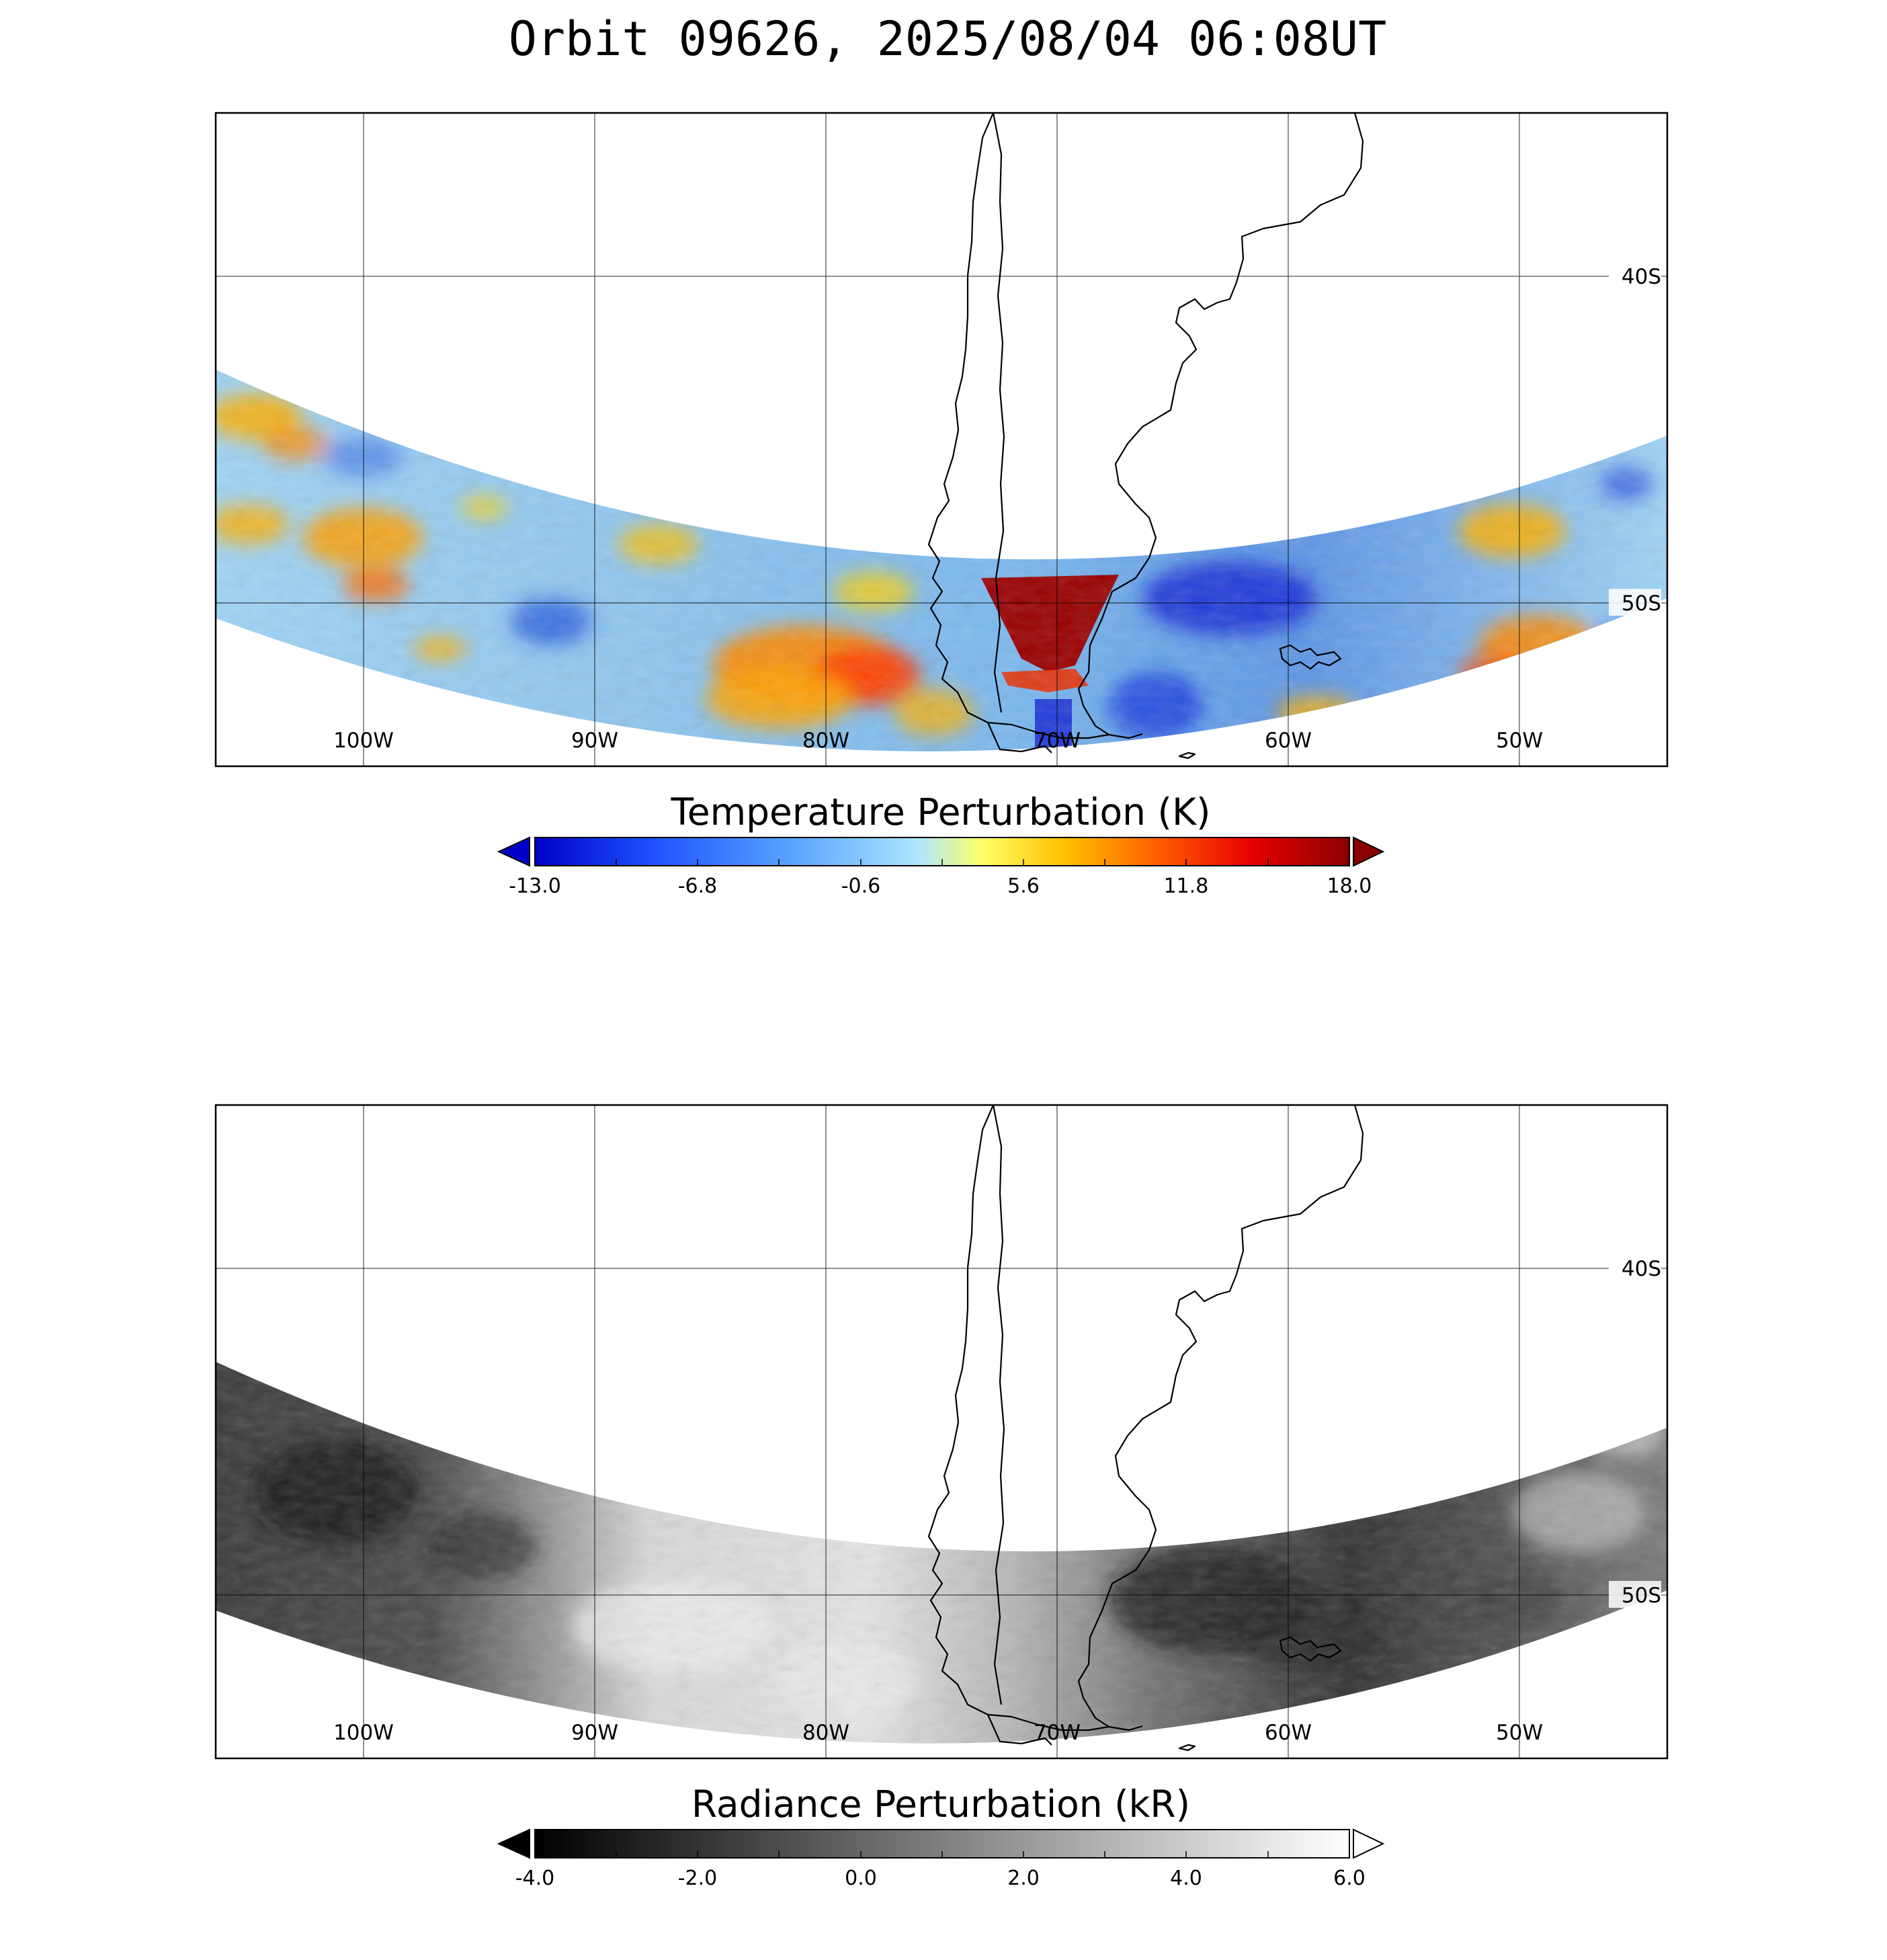  I want to click on tick-temp-2: -0.6, so click(861, 886).